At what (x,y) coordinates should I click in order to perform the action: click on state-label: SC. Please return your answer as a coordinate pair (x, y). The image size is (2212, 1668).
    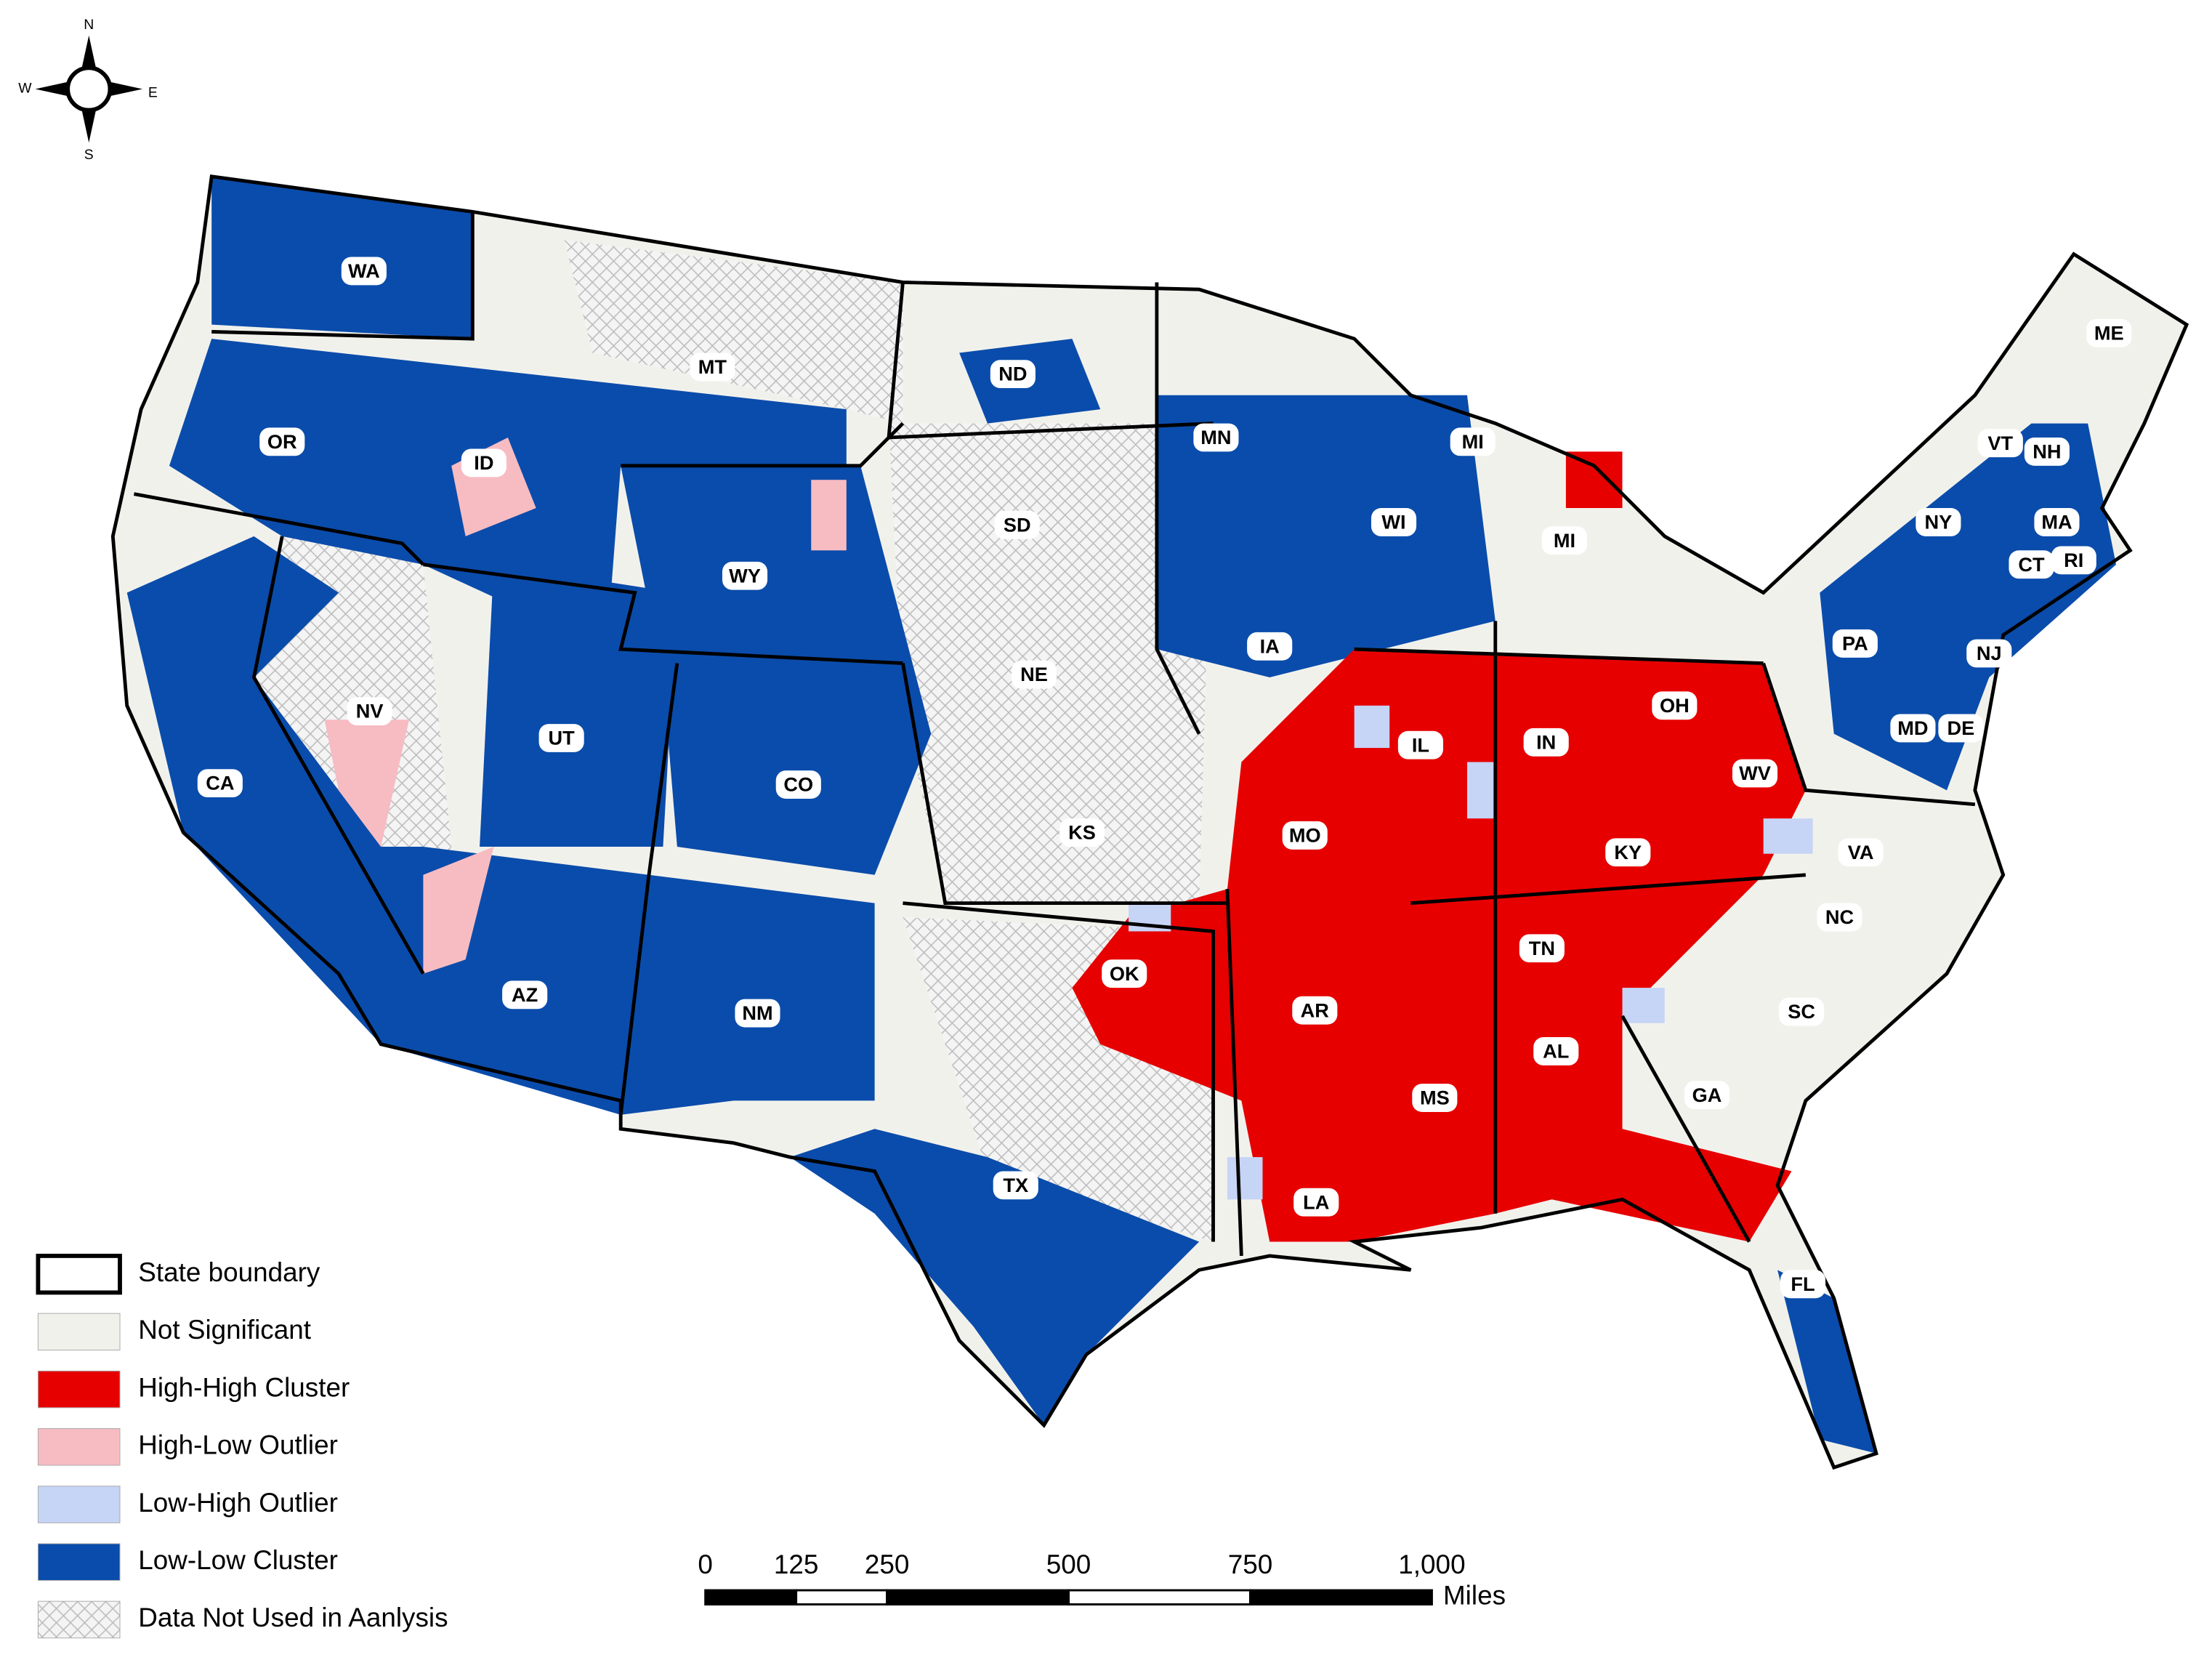
    Looking at the image, I should click on (1801, 1011).